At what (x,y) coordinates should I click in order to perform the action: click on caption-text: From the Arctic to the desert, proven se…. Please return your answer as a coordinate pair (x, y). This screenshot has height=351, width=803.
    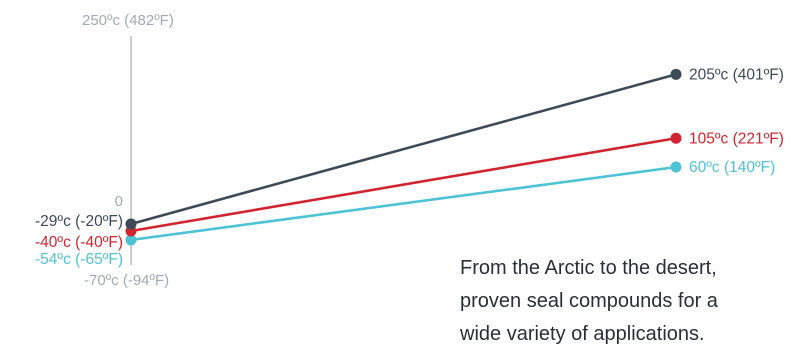
    Looking at the image, I should click on (630, 301).